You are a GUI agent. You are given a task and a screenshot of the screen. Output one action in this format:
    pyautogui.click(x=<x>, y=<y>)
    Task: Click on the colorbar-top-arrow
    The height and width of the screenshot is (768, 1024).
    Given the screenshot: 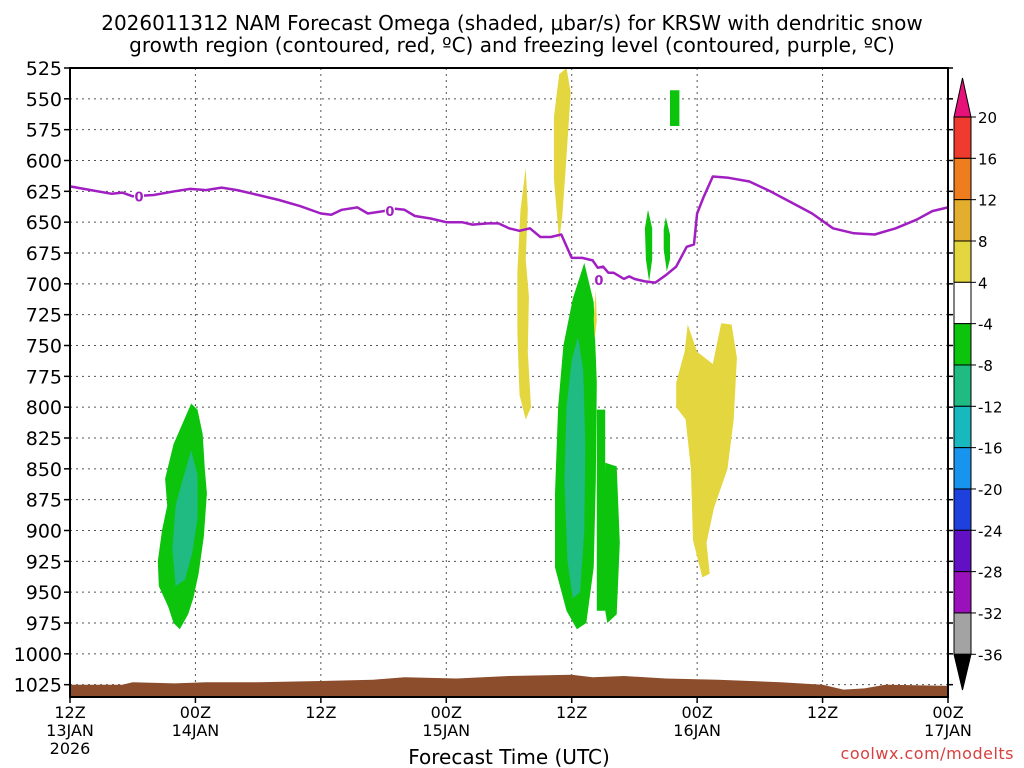 What is the action you would take?
    pyautogui.click(x=962, y=97)
    